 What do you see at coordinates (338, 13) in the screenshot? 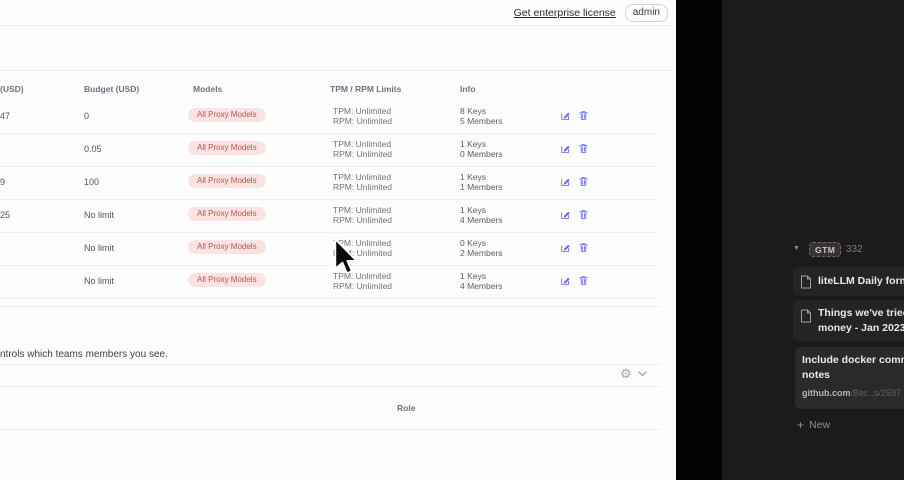
I see `top-bar: Get enterprise license admin` at bounding box center [338, 13].